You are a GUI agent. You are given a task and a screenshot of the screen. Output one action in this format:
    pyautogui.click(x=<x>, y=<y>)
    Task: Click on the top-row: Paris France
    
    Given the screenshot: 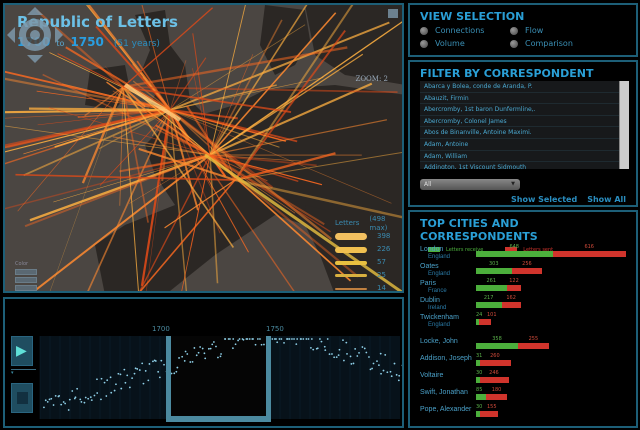 What is the action you would take?
    pyautogui.click(x=446, y=287)
    